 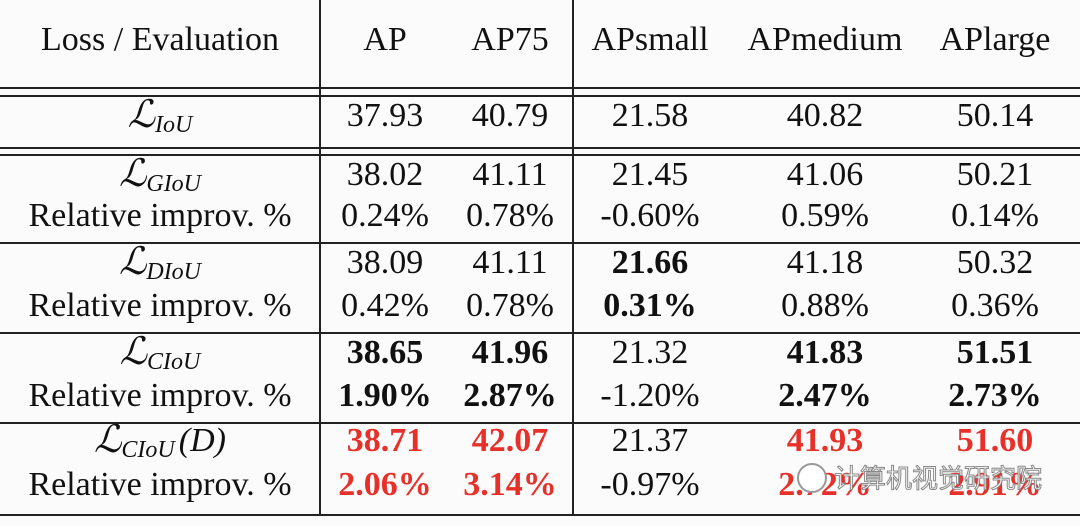 I want to click on header-cell: Loss / Evaluation, so click(x=160, y=39).